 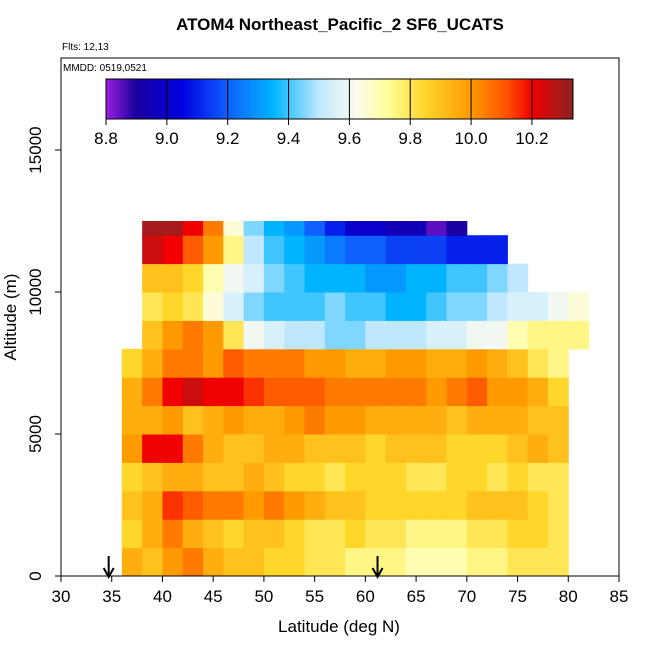 What do you see at coordinates (410, 138) in the screenshot?
I see `colorbar-tick-label: 9.8` at bounding box center [410, 138].